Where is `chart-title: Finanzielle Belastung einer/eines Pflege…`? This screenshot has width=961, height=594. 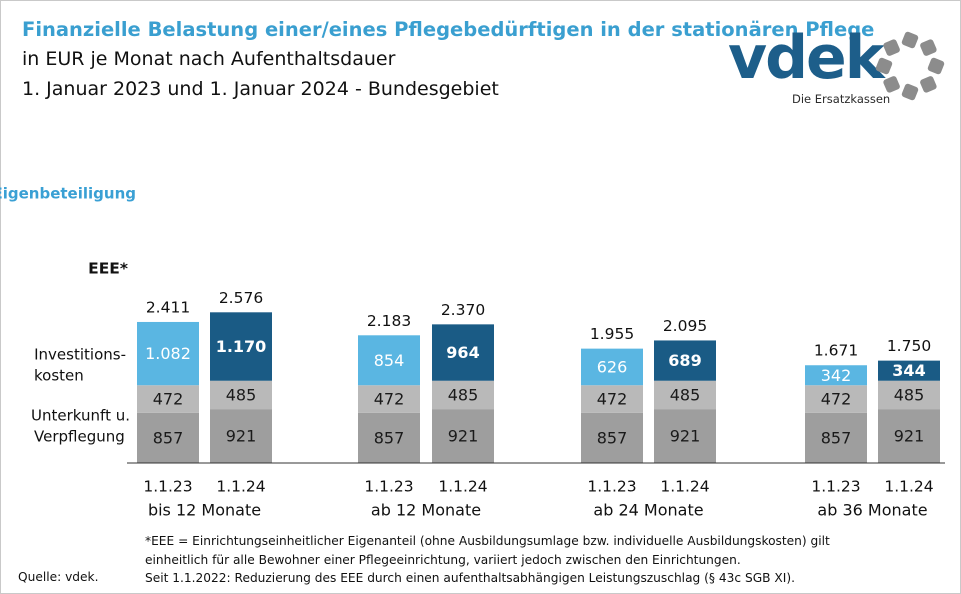
chart-title: Finanzielle Belastung einer/eines Pflege… is located at coordinates (448, 29).